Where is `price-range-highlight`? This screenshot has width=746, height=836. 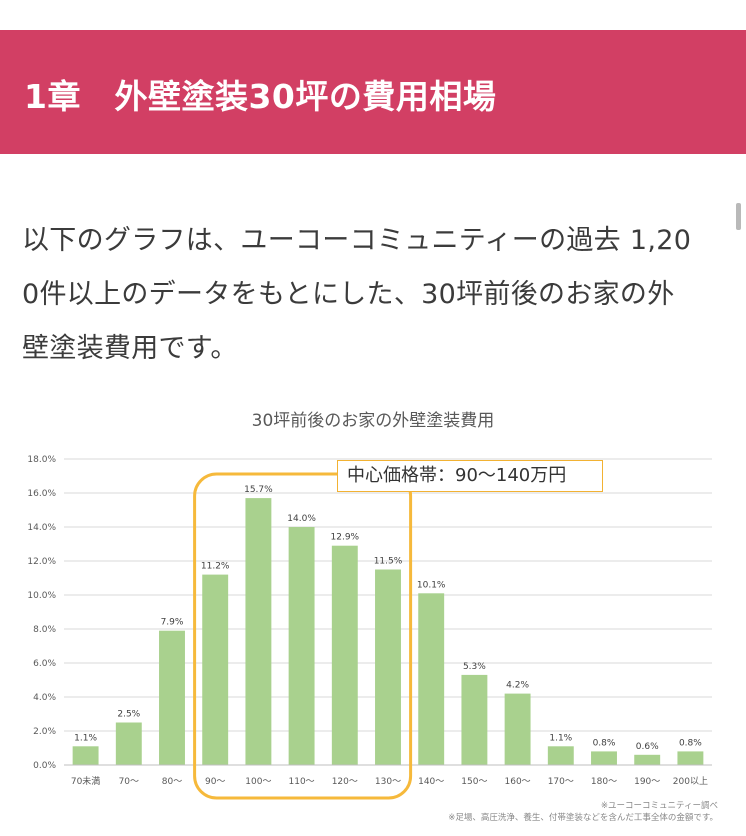
price-range-highlight is located at coordinates (303, 636).